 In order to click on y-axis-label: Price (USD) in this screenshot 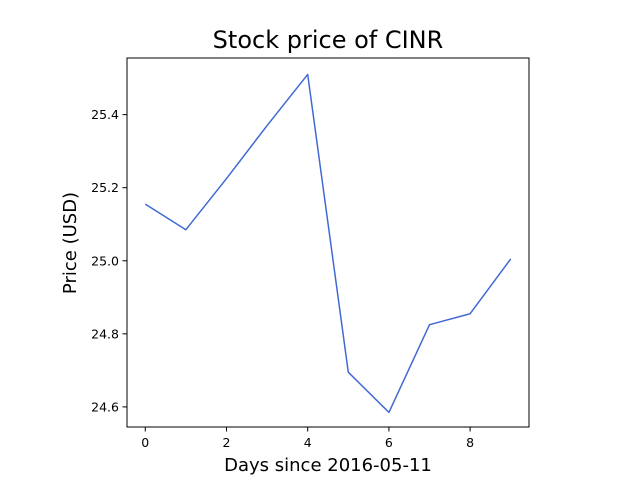, I will do `click(70, 243)`.